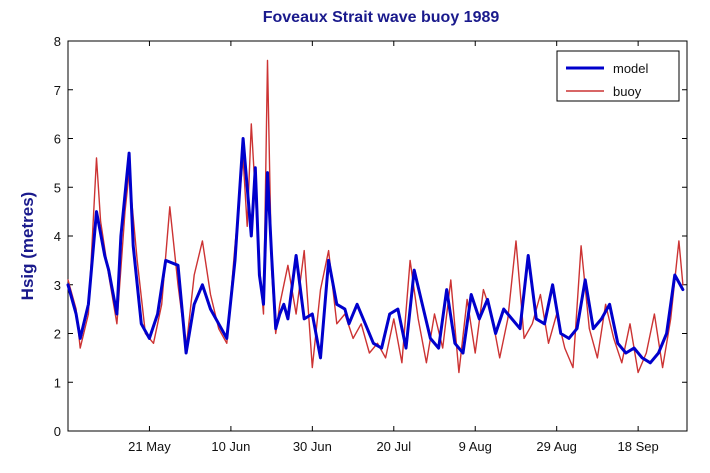 The image size is (710, 473). Describe the element at coordinates (57, 382) in the screenshot. I see `y-tick-label: 1` at that location.